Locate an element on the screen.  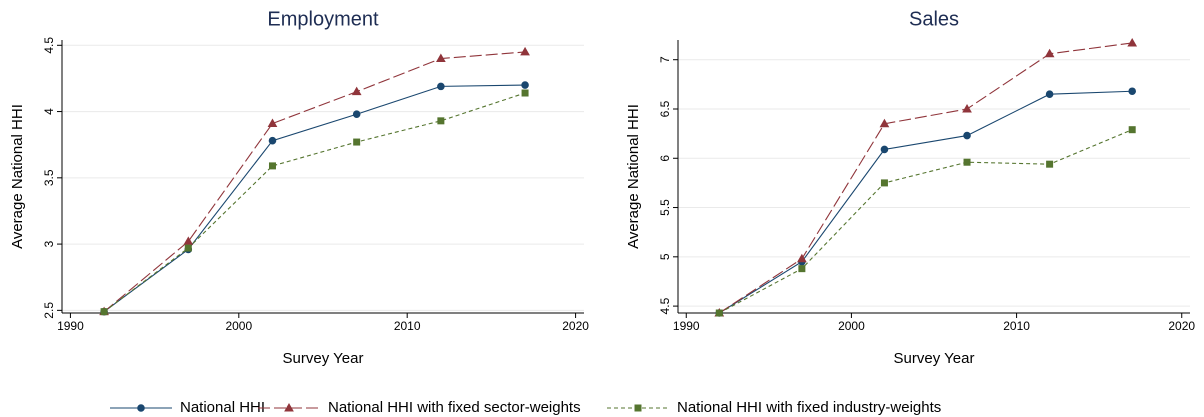
legend-label: National HHI is located at coordinates (222, 407).